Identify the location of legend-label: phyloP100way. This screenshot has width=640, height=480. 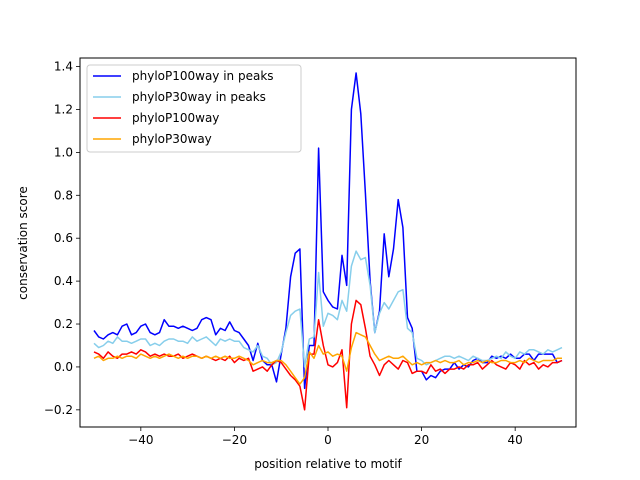
(175, 118).